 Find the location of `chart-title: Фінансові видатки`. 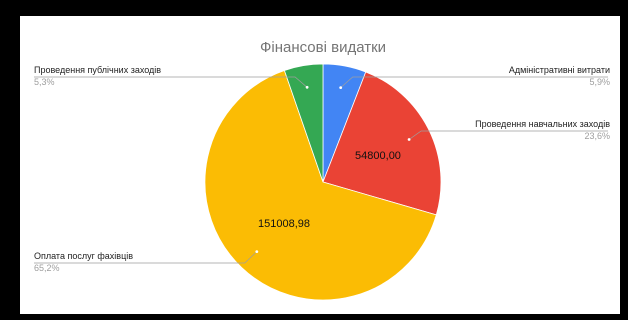

chart-title: Фінансові видатки is located at coordinates (323, 47).